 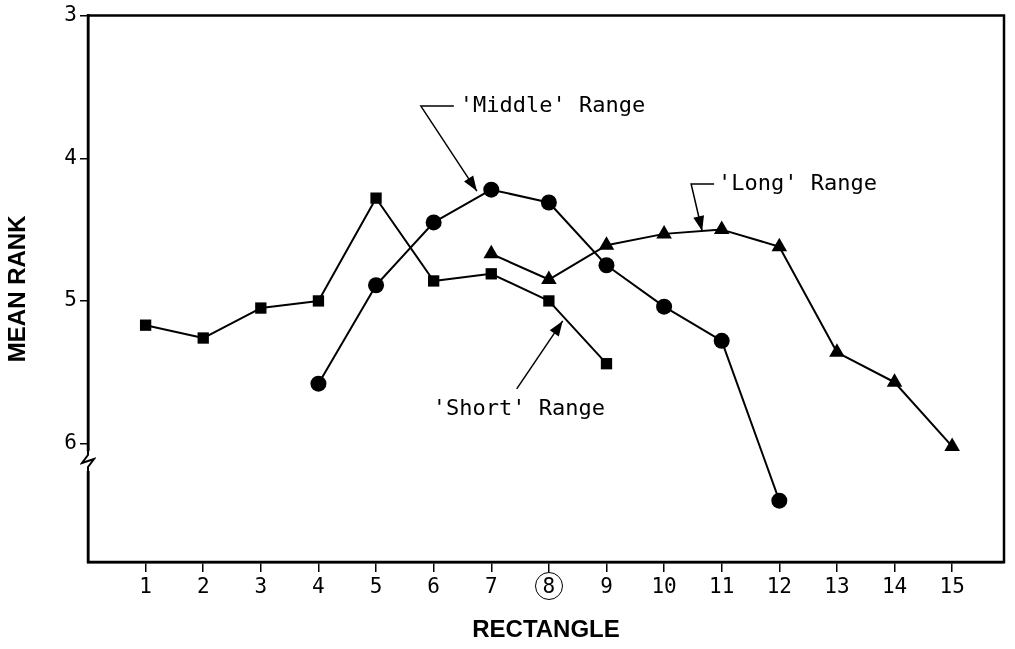 What do you see at coordinates (261, 586) in the screenshot?
I see `x-tick-label: 3` at bounding box center [261, 586].